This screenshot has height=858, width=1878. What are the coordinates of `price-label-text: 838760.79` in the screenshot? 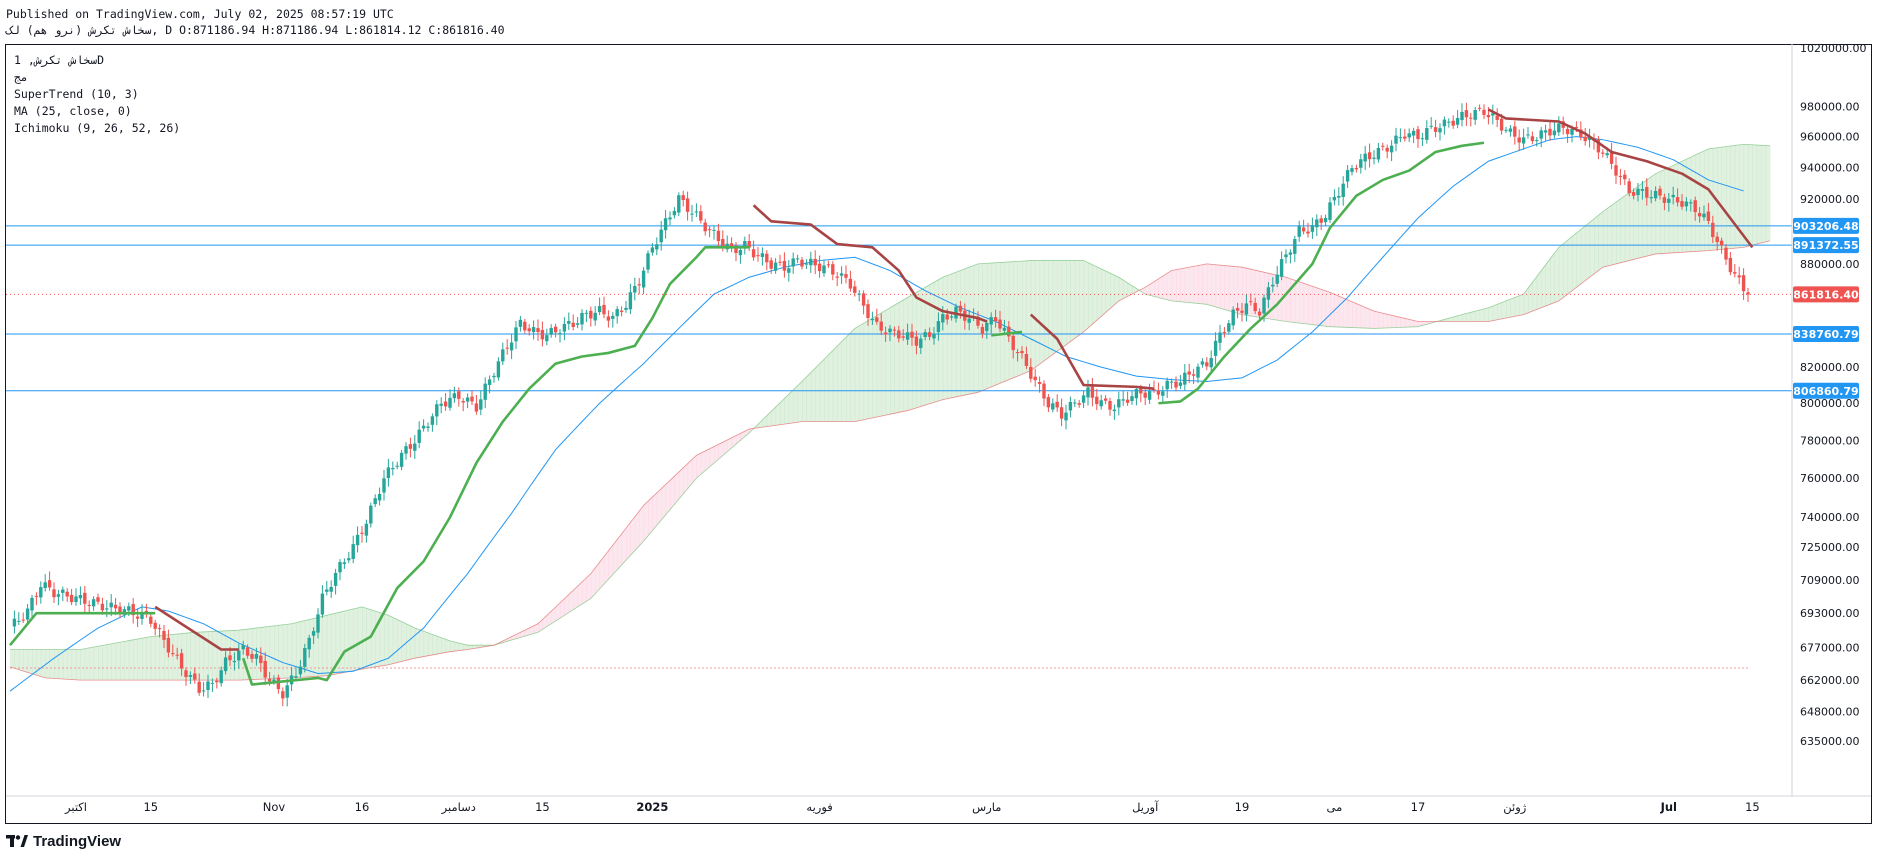 It's located at (1825, 334).